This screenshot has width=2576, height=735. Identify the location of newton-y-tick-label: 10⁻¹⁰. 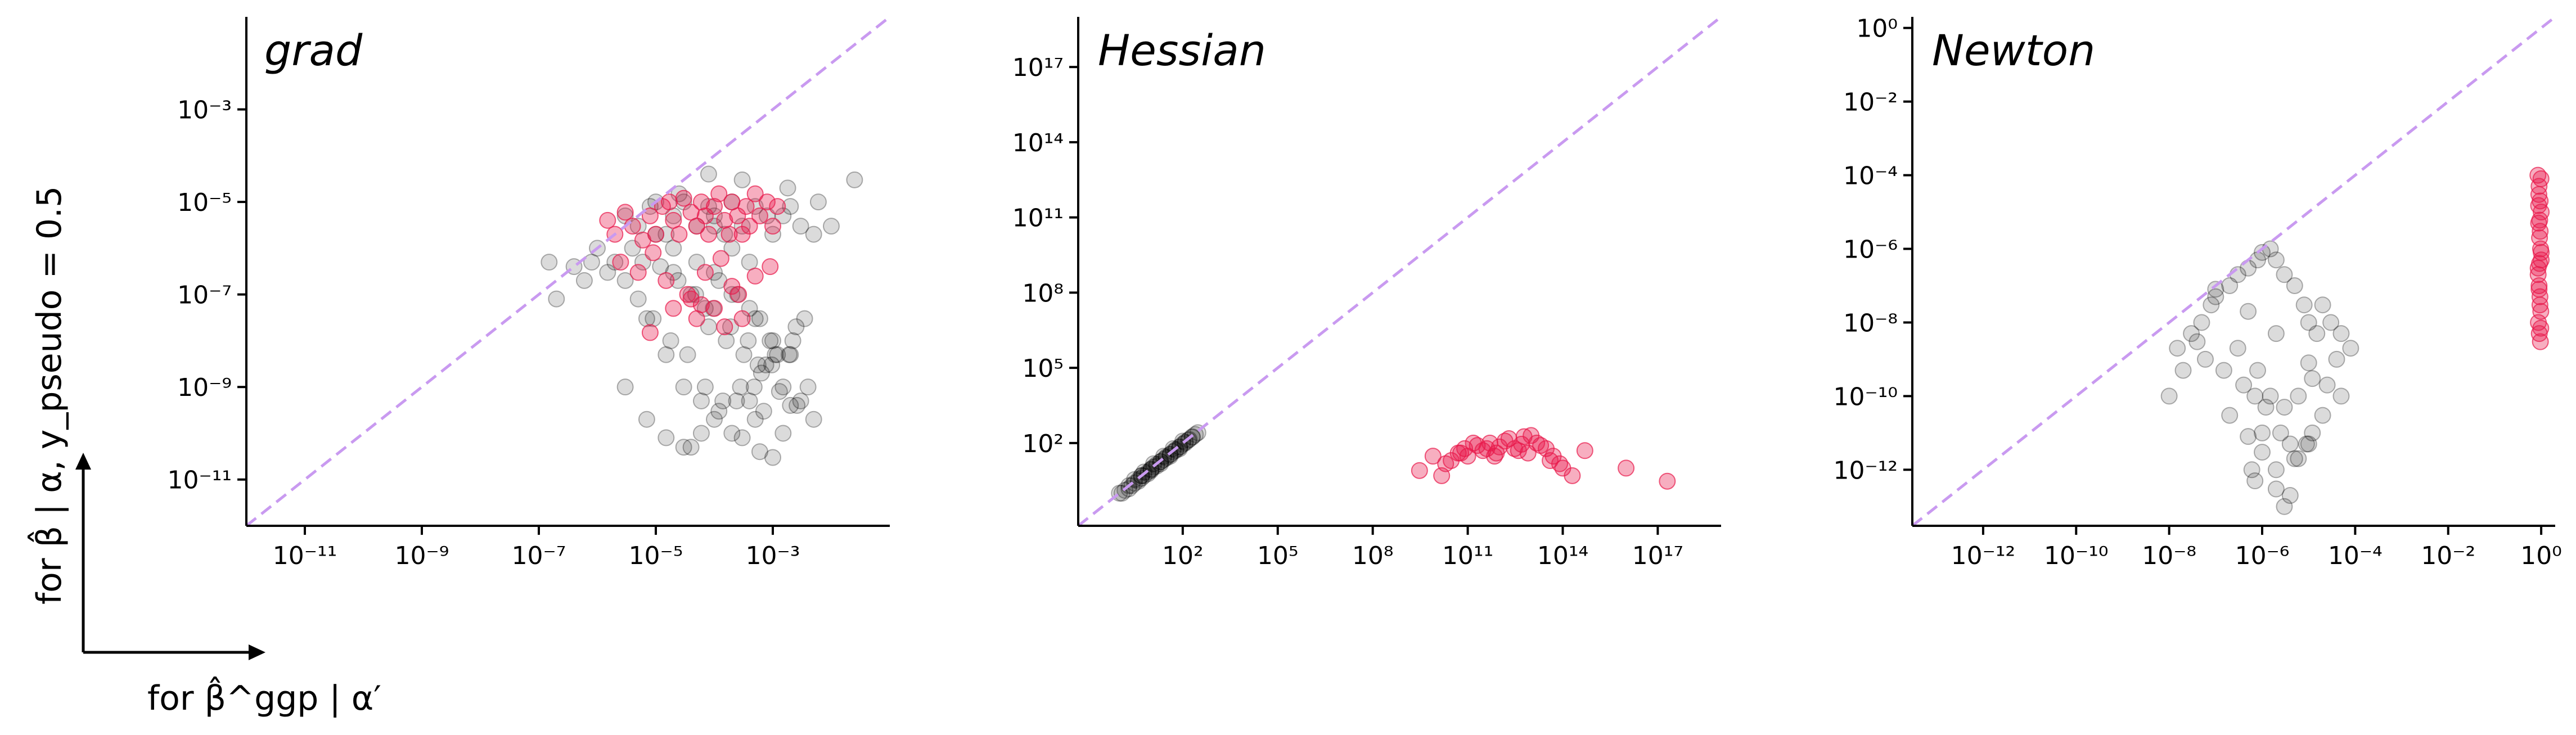
(1866, 396).